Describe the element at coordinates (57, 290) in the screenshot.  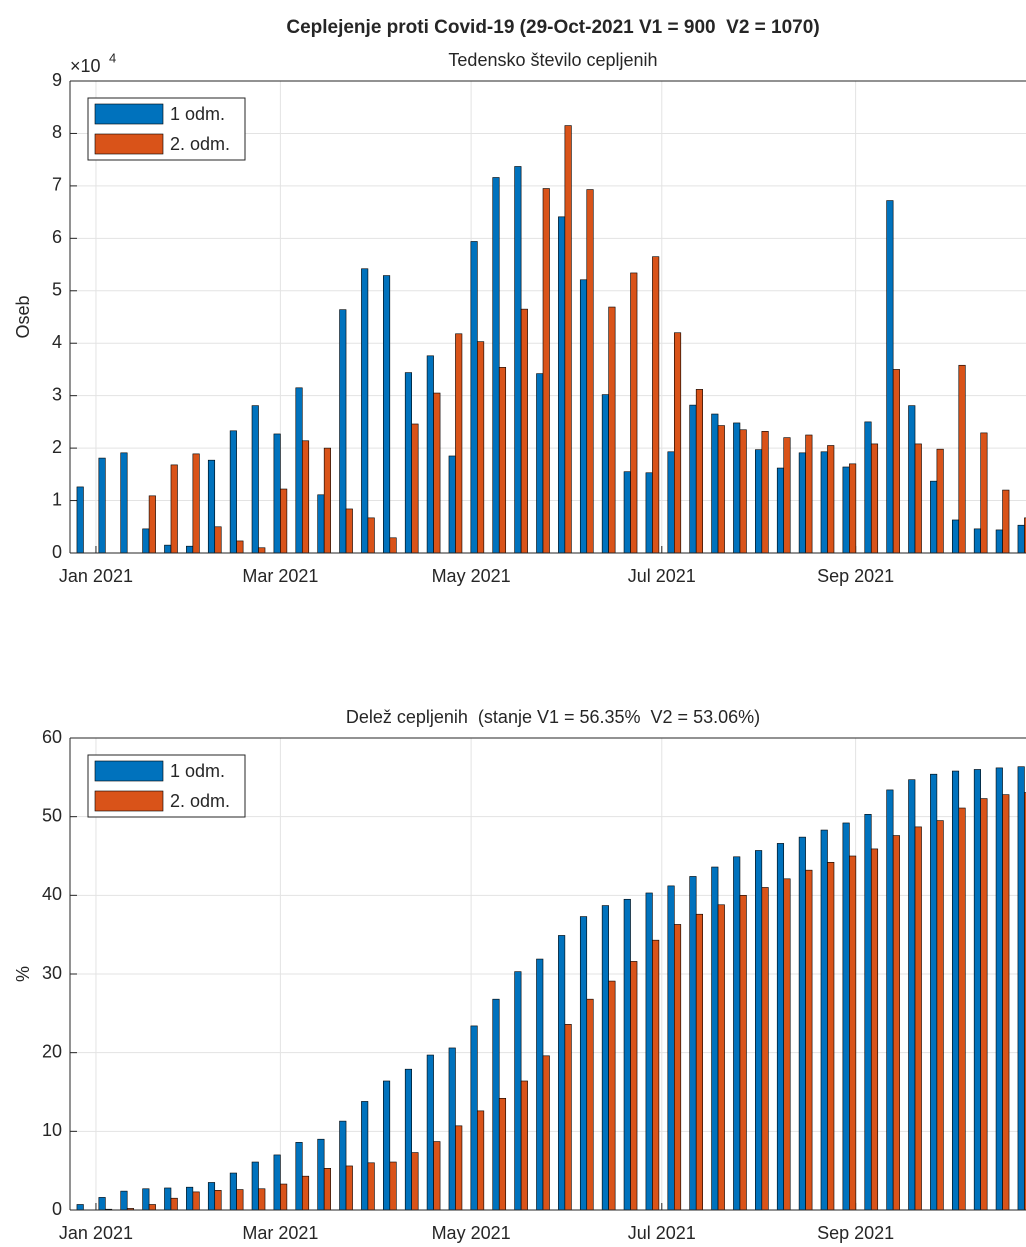
I see `y-tick-label: 5` at that location.